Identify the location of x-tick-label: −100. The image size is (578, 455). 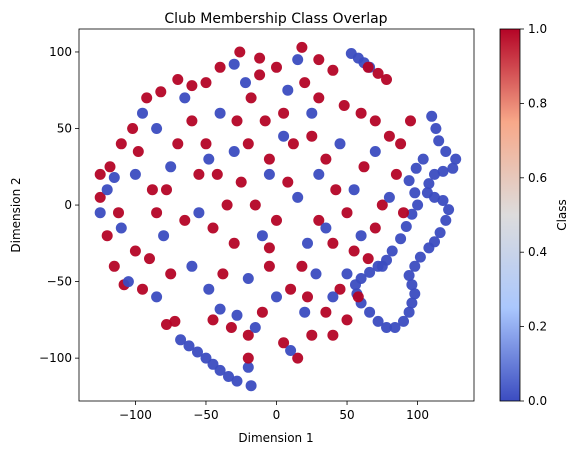
(135, 415).